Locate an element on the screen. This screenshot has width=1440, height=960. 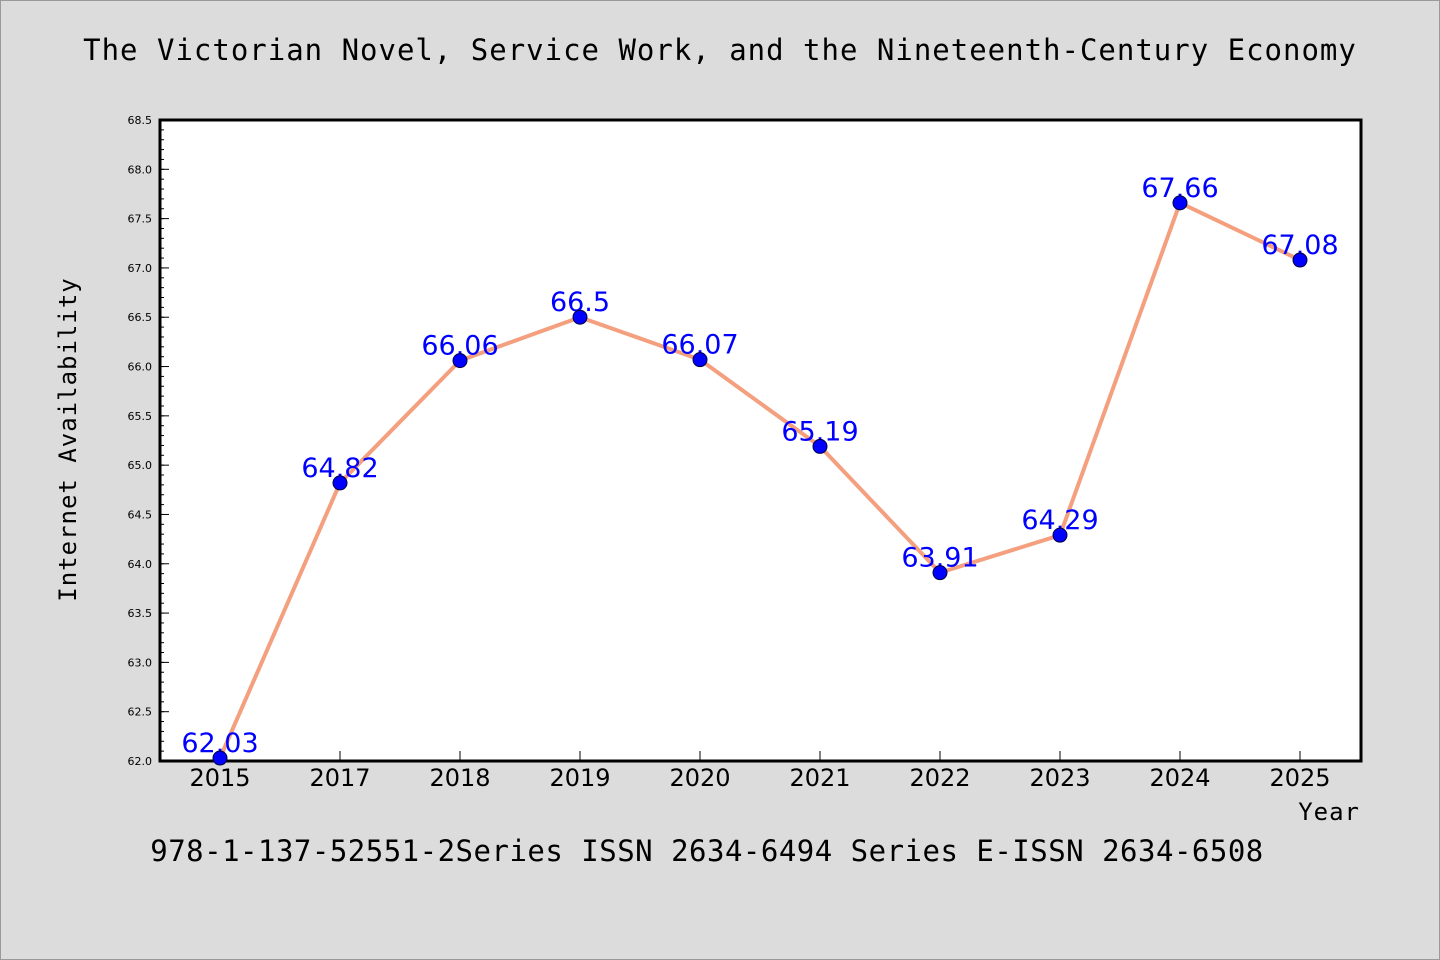
y-tick-label: 64.0 is located at coordinates (140, 564).